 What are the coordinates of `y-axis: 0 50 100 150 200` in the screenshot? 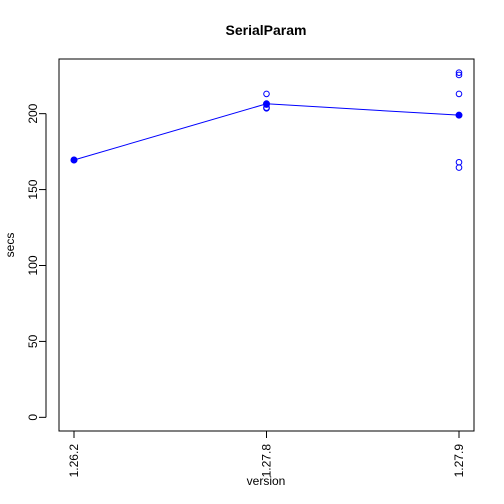 It's located at (36, 262).